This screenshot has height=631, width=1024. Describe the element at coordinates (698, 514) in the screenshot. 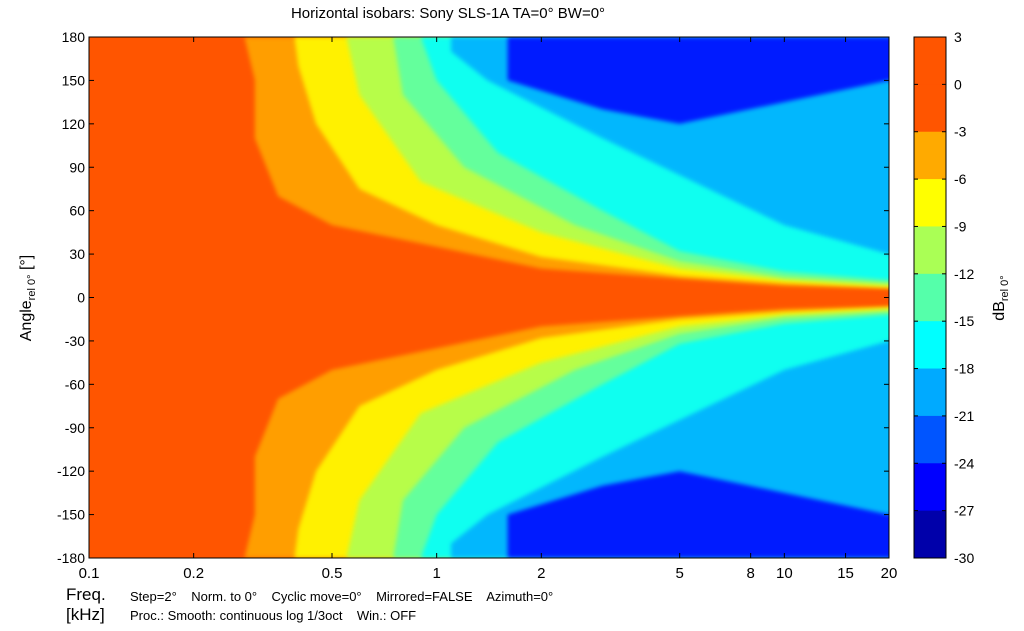

I see `contour-region-lower` at that location.